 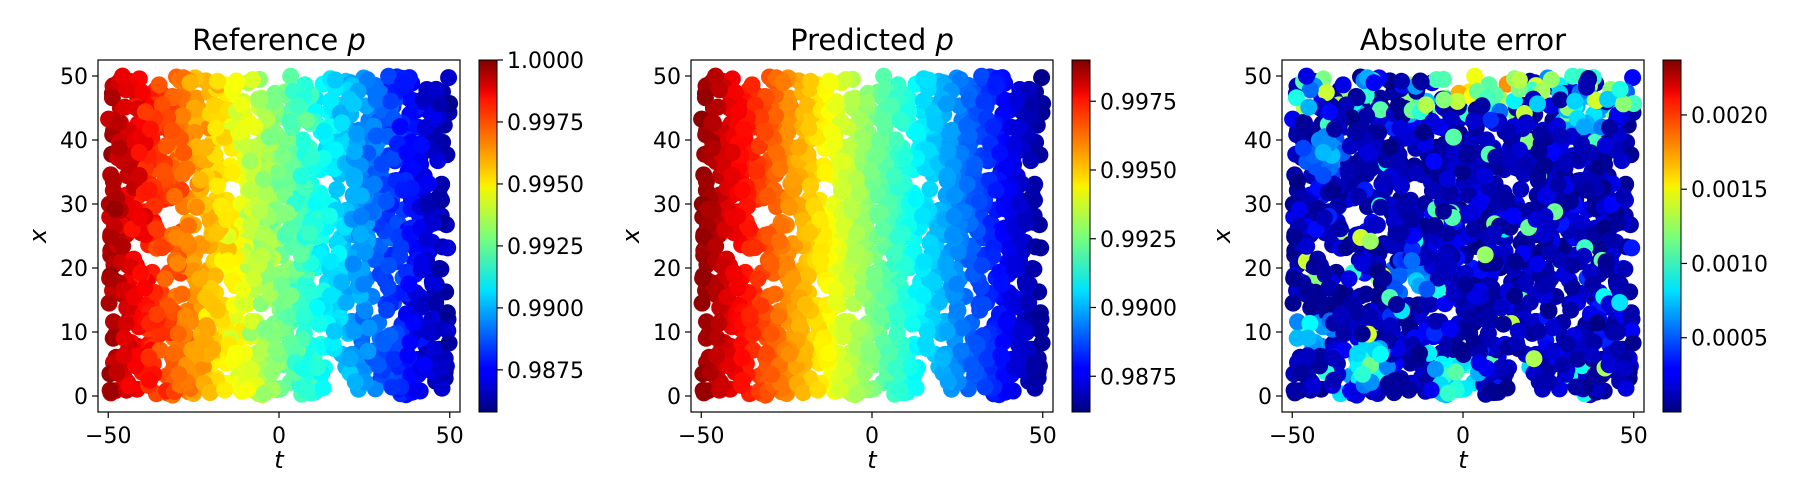 I want to click on colorbar-tick-label: 0.0015, so click(x=1729, y=190).